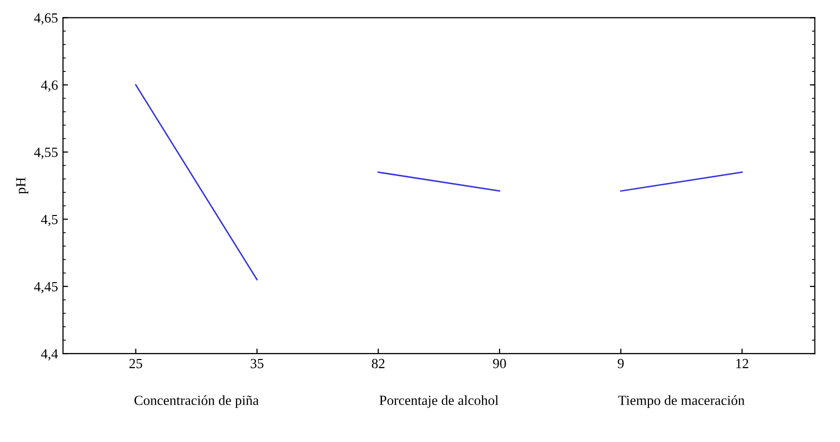 The image size is (840, 442). I want to click on y-tick-label: 4,5, so click(49, 220).